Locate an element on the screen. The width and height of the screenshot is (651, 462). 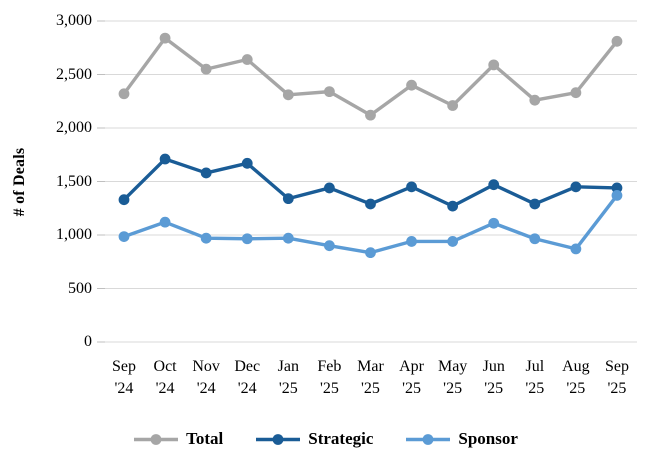
legend-marker-sponsor-icon is located at coordinates (428, 439).